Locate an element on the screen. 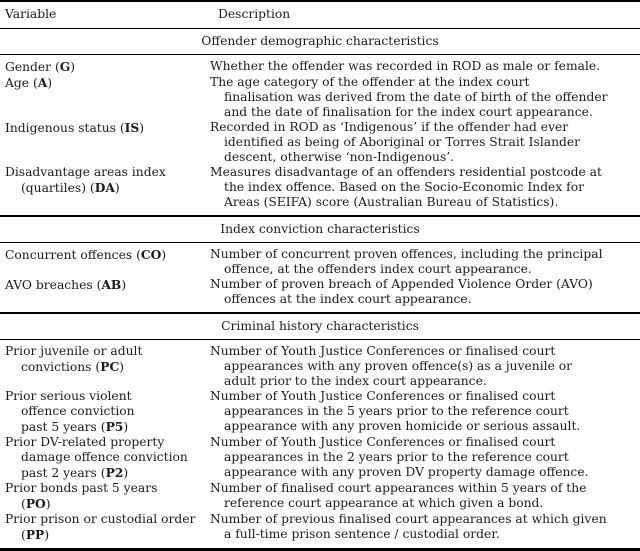  variable-text: Prior serious violent is located at coordinates (68, 396).